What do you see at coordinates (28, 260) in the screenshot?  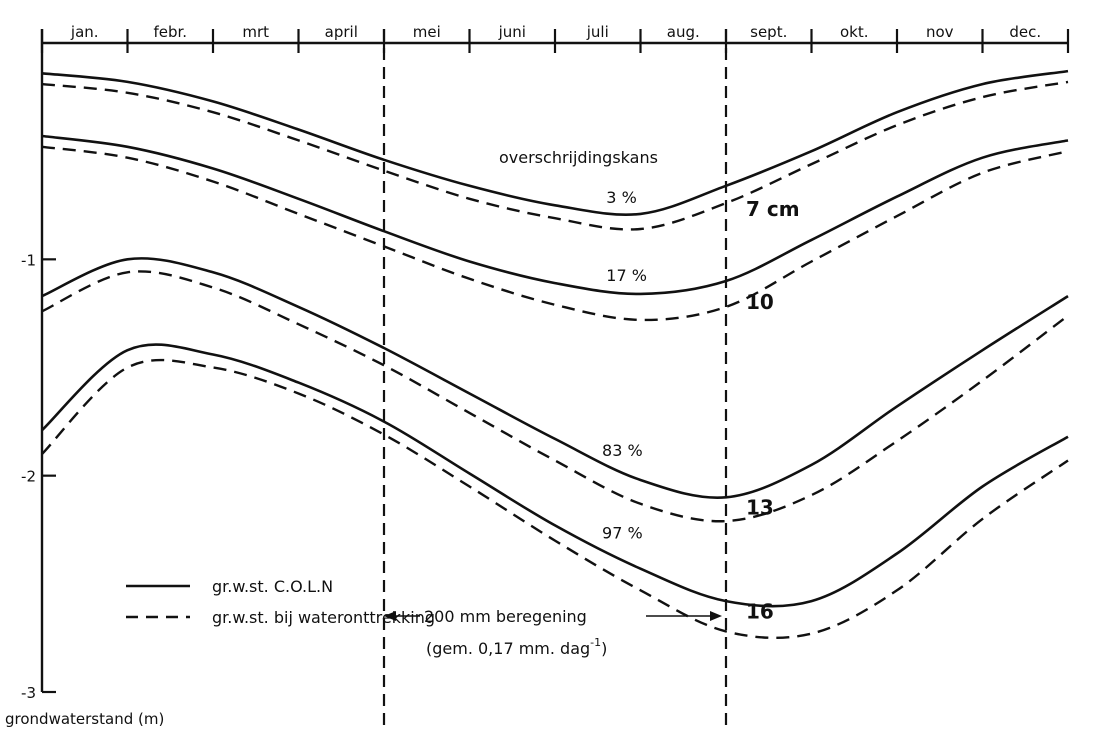 I see `y-tick-label: -1` at bounding box center [28, 260].